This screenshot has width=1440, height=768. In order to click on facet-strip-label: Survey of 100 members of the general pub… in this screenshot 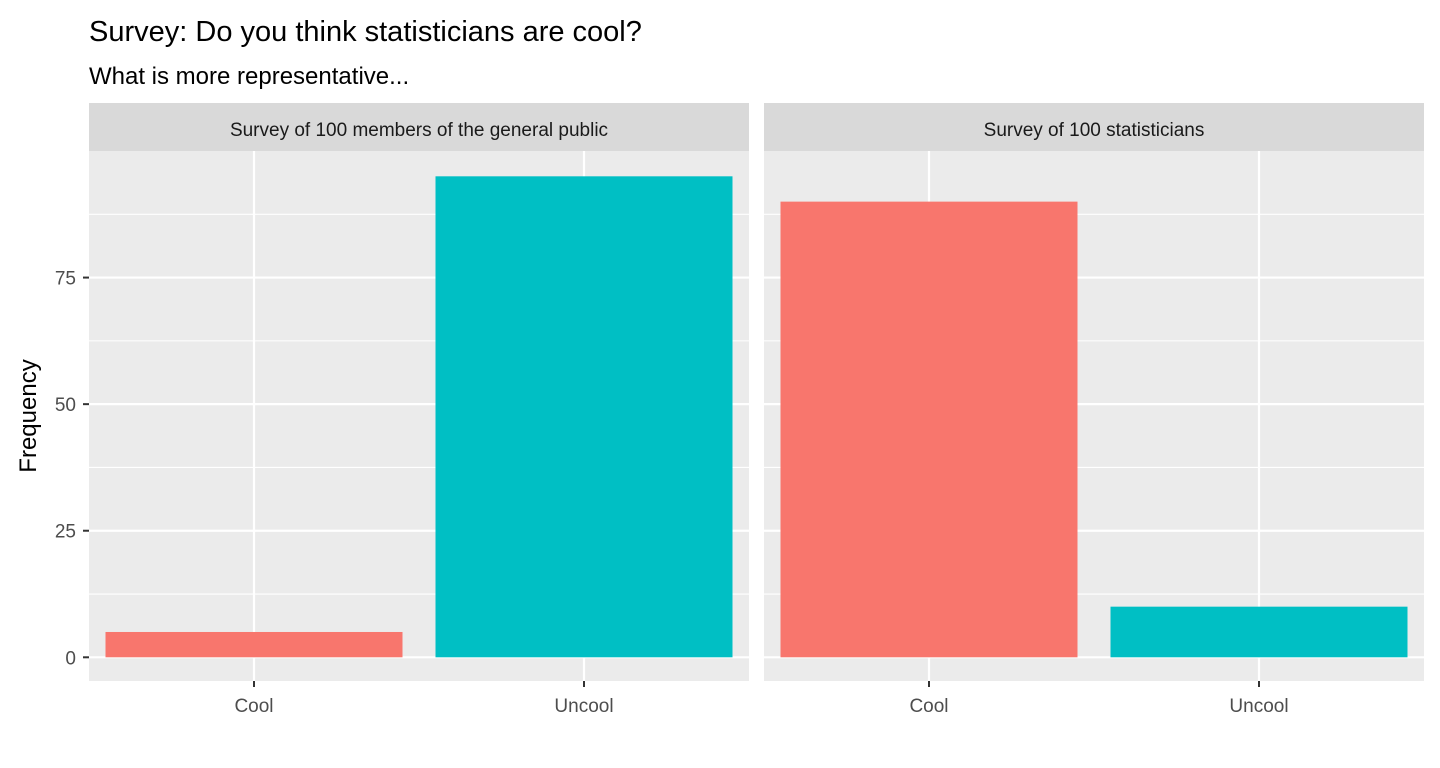, I will do `click(419, 130)`.